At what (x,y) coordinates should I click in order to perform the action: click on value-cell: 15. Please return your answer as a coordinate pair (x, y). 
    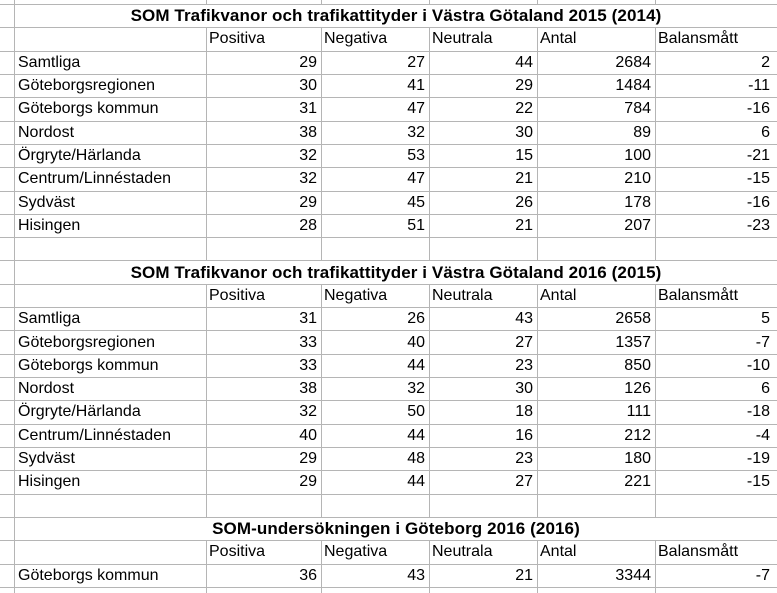
    Looking at the image, I should click on (484, 156).